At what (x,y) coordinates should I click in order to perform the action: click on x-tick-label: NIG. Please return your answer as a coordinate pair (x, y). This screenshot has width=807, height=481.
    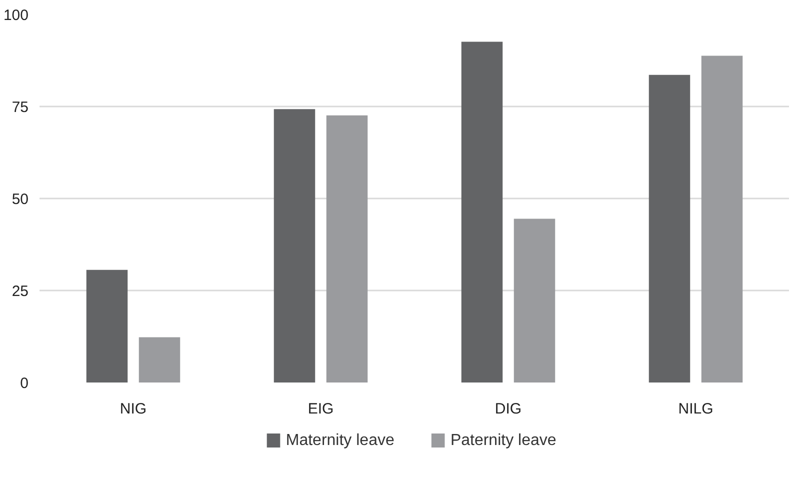
    Looking at the image, I should click on (133, 409).